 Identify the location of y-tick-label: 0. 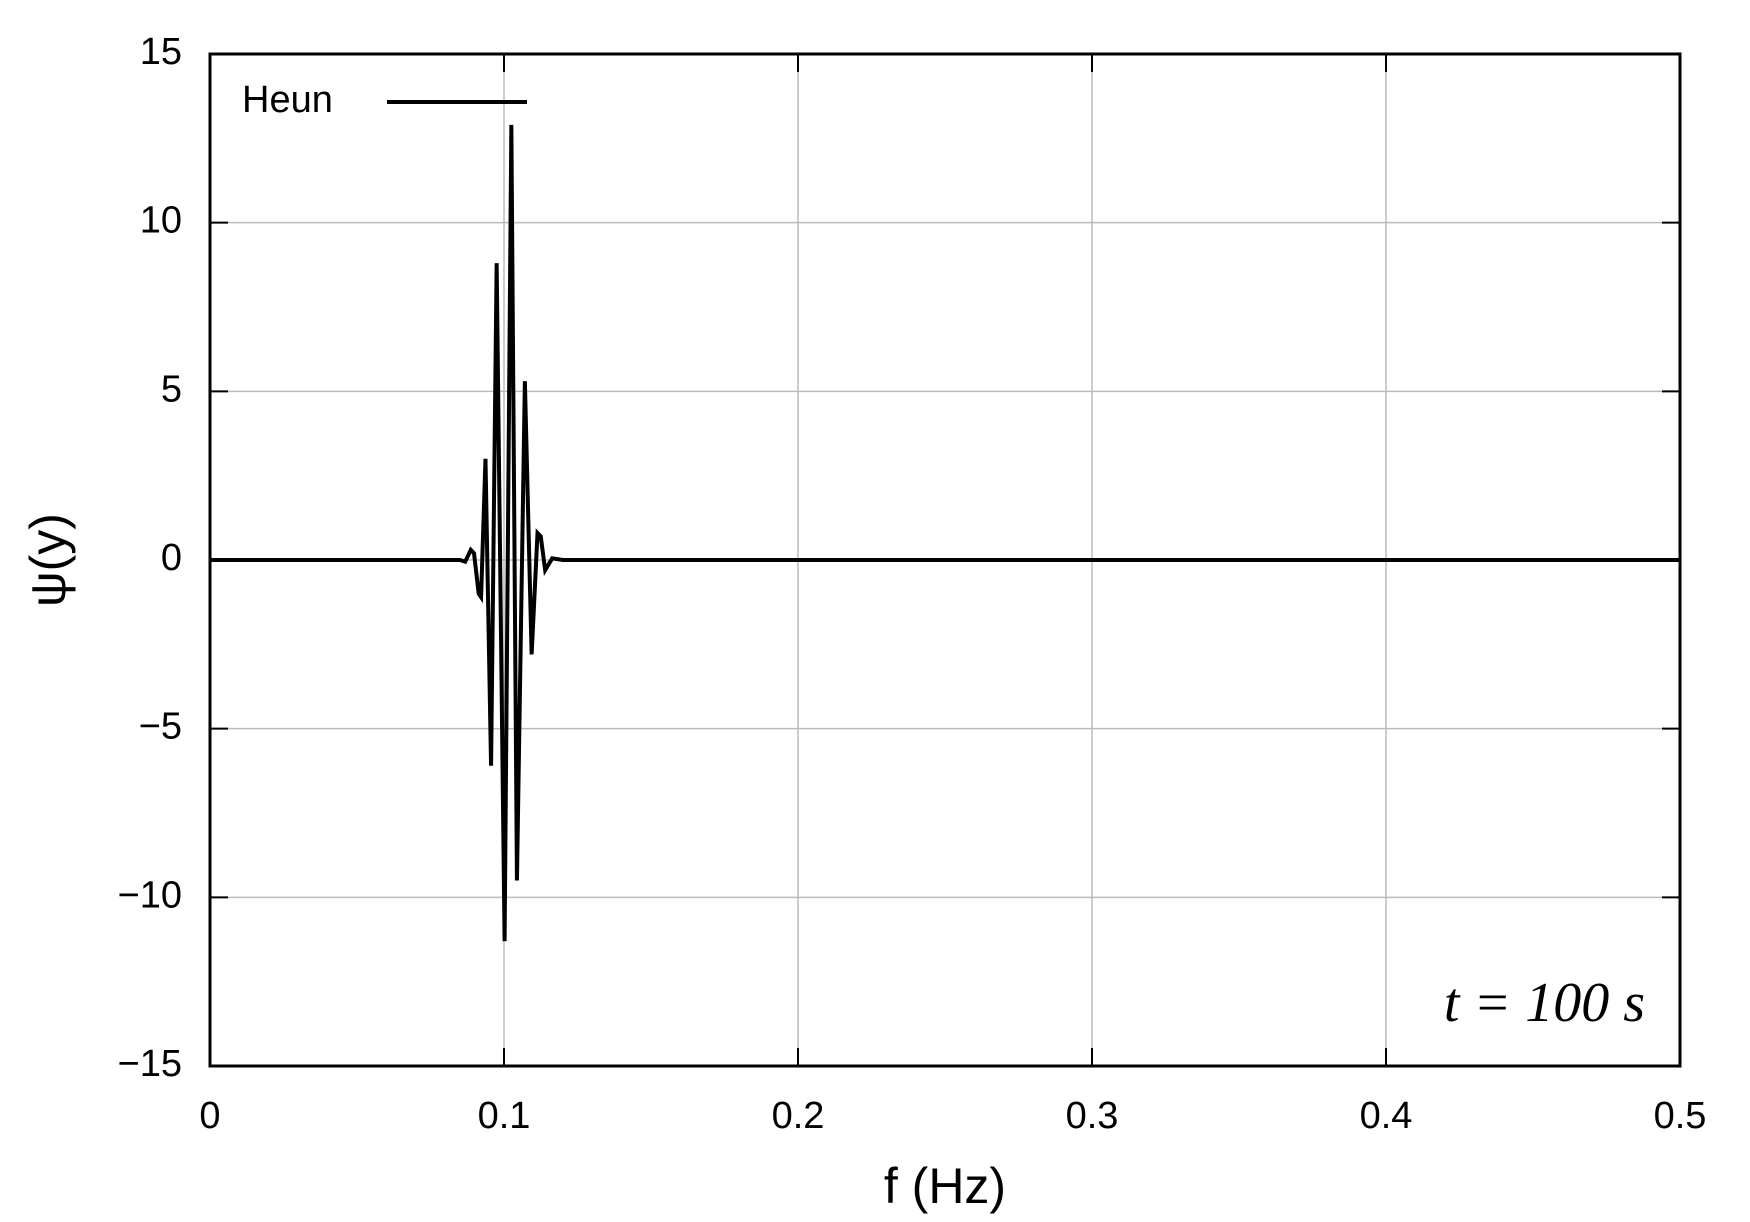
(171, 558).